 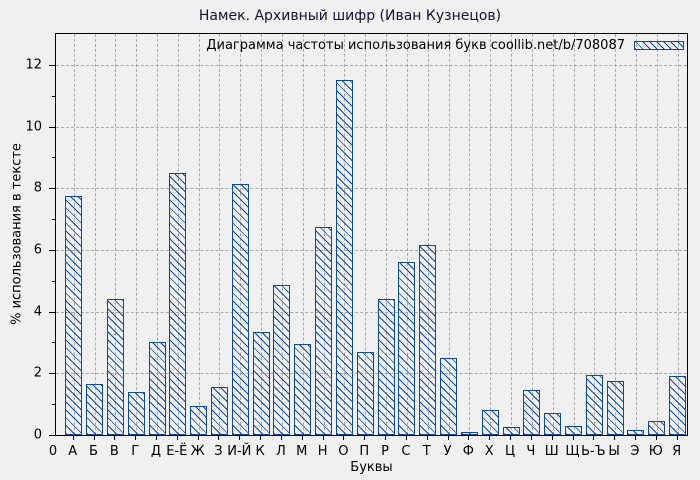 I want to click on x-tick-label: Ц, so click(x=510, y=451).